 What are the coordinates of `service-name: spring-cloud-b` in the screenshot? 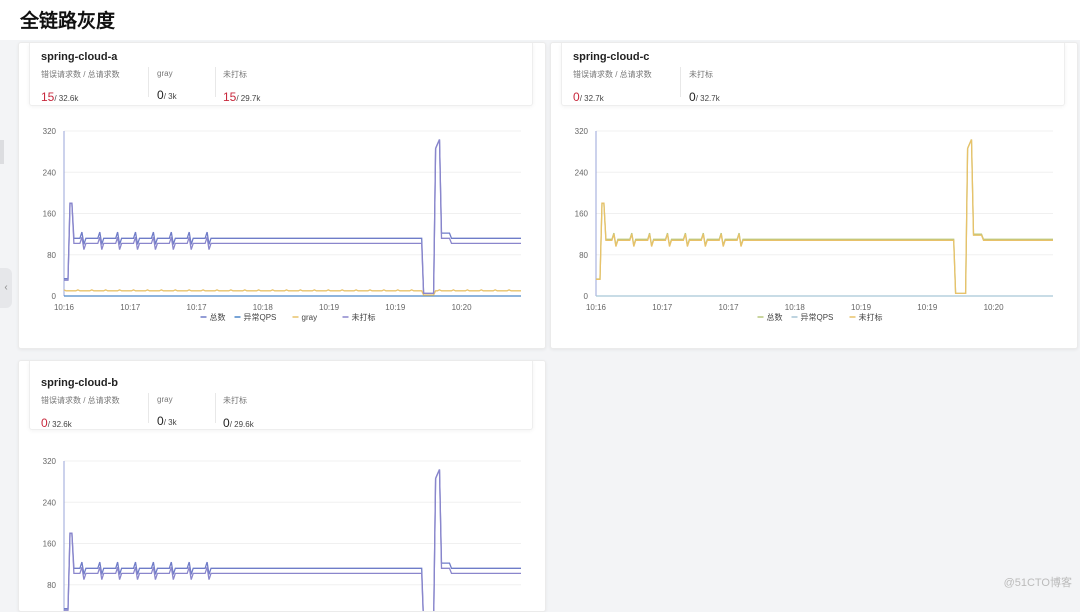 It's located at (79, 383).